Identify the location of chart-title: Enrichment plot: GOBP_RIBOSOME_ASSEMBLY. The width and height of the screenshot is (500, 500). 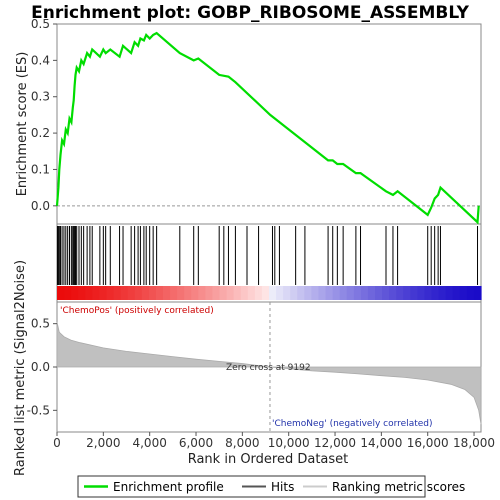
(250, 13).